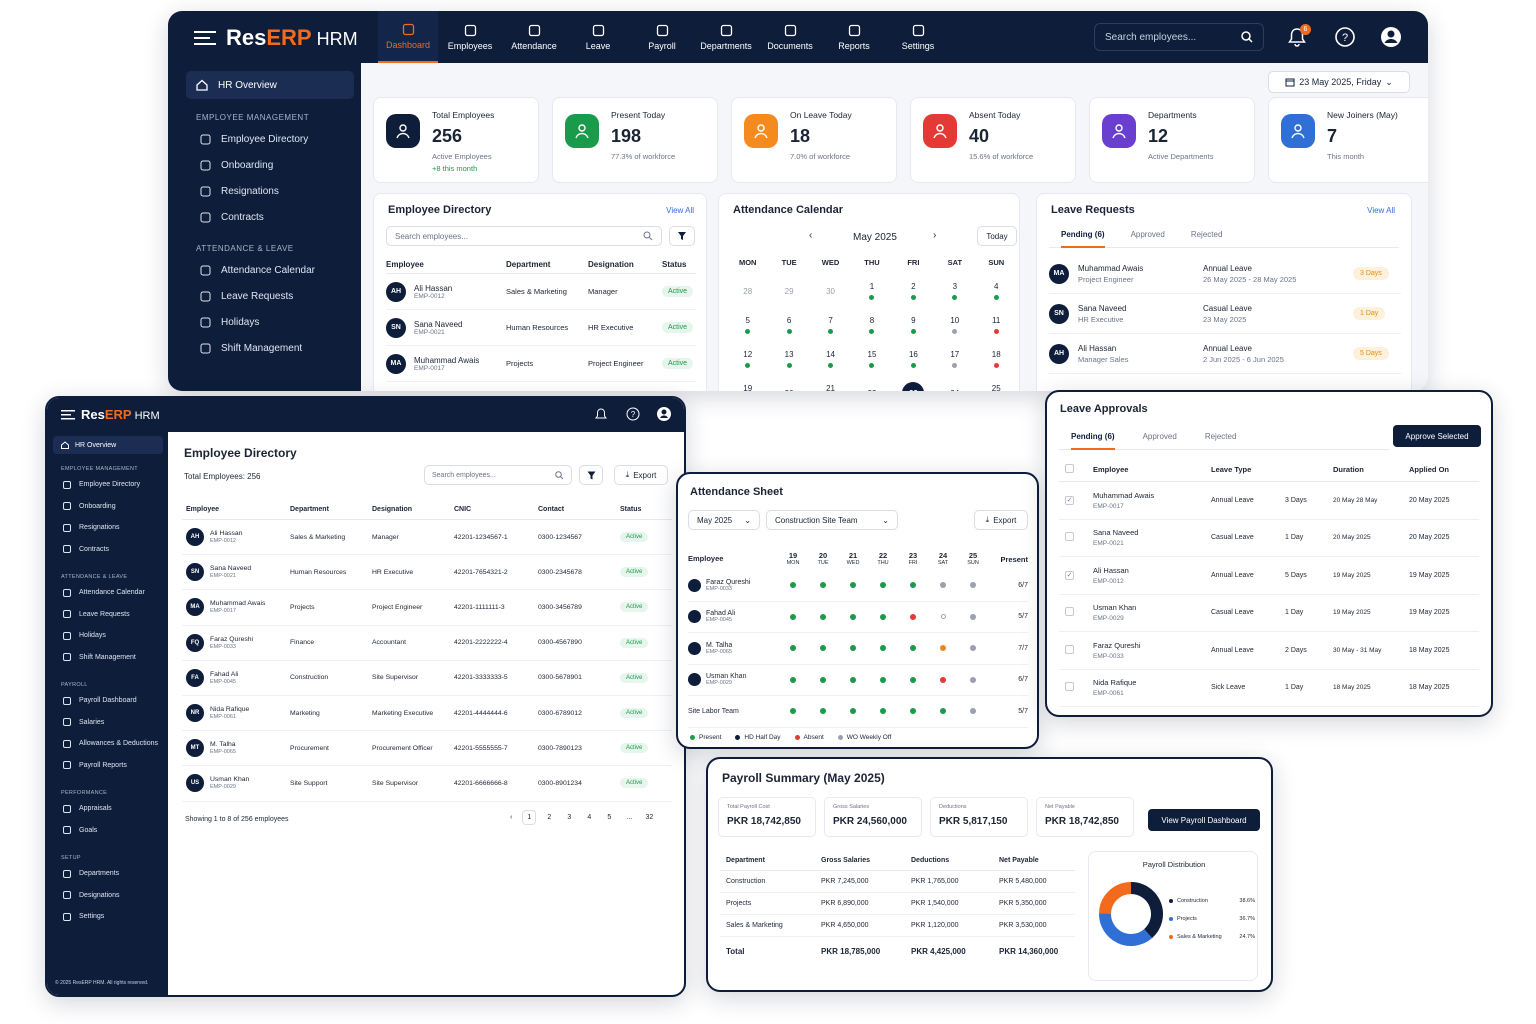 Image resolution: width=1536 pixels, height=1024 pixels. I want to click on today-button: Today, so click(997, 236).